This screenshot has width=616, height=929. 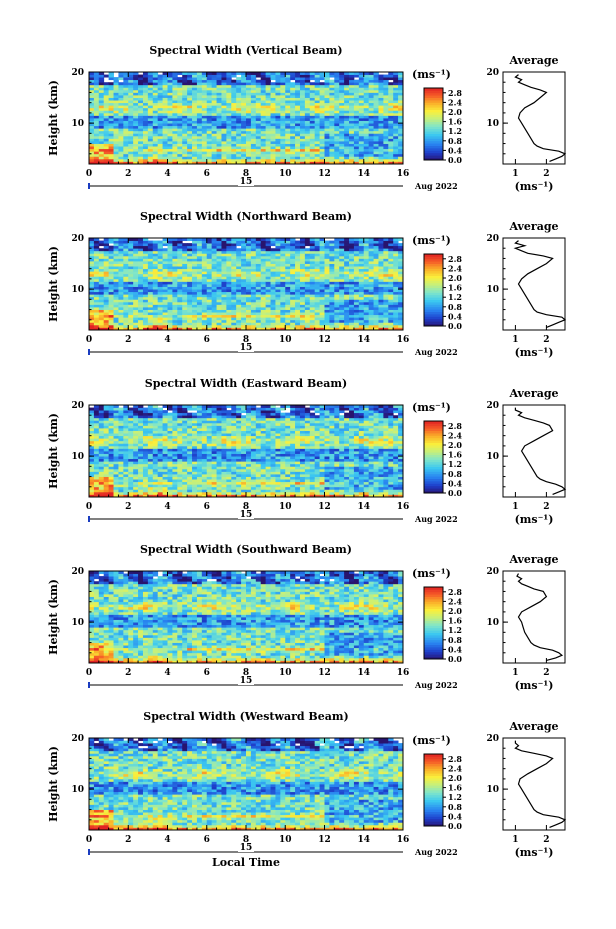 I want to click on colorbar-segment, so click(x=433, y=322).